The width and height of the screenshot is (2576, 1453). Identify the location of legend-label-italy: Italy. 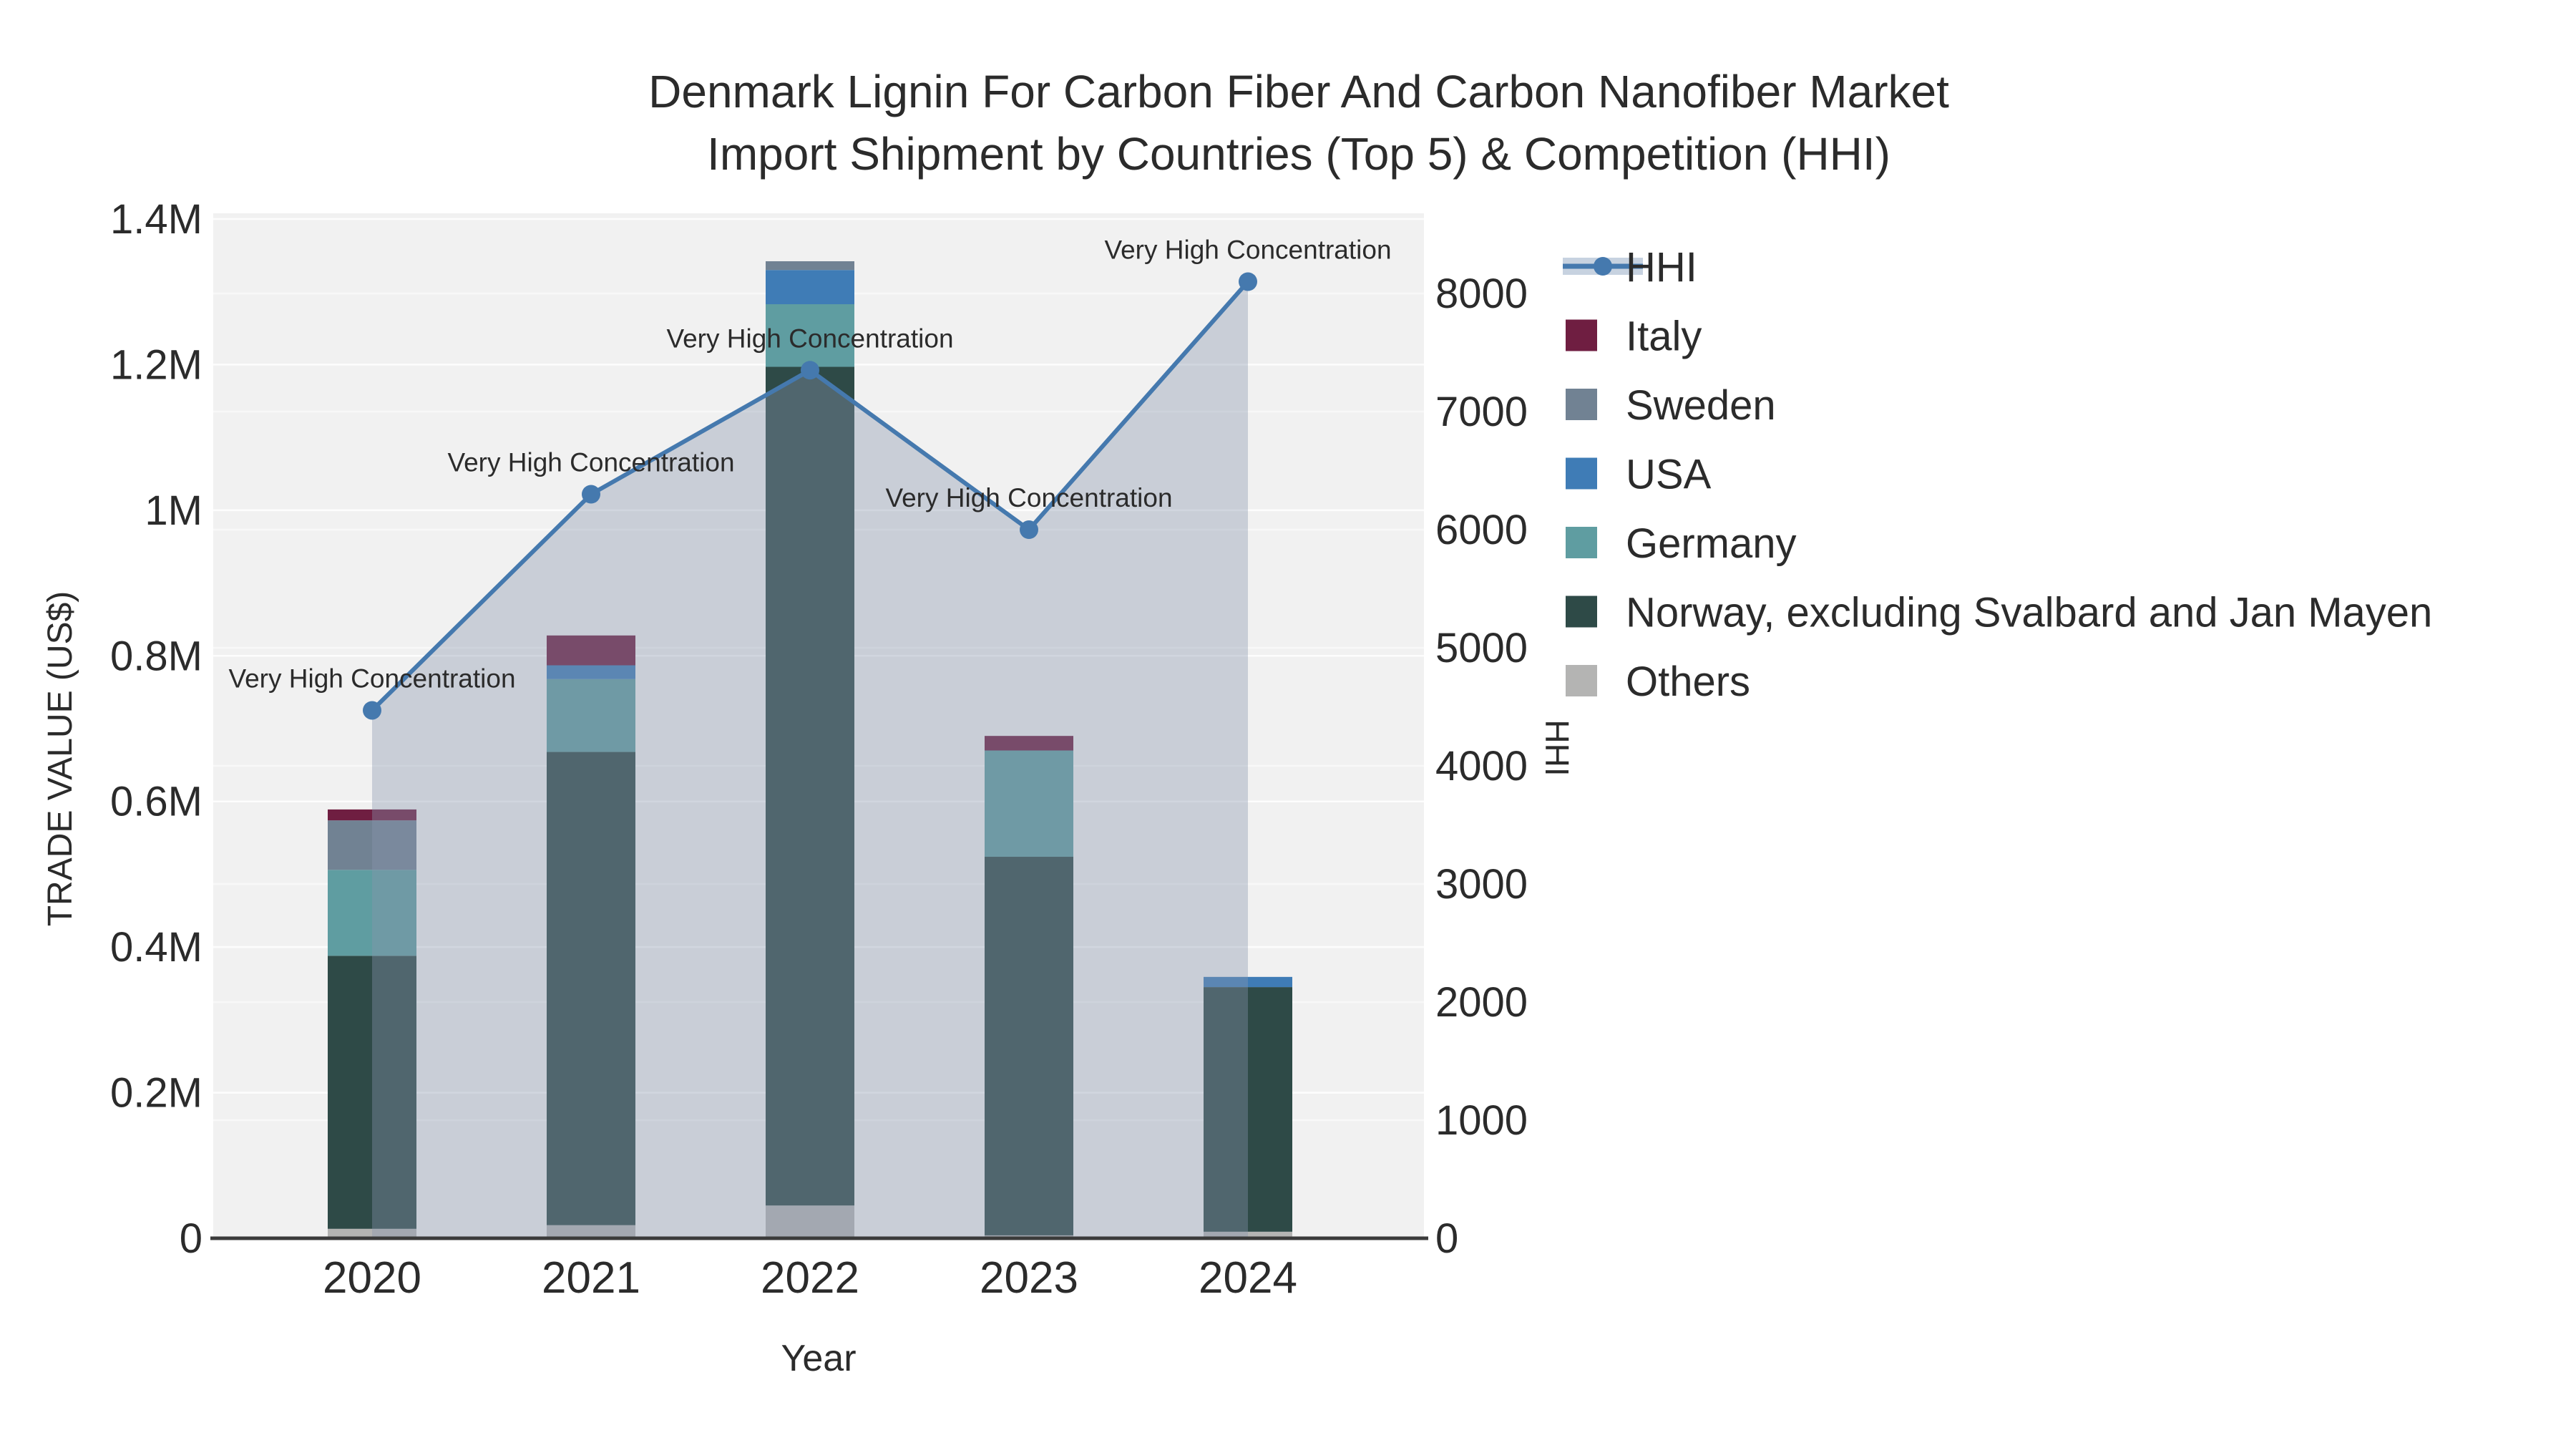
(1664, 337).